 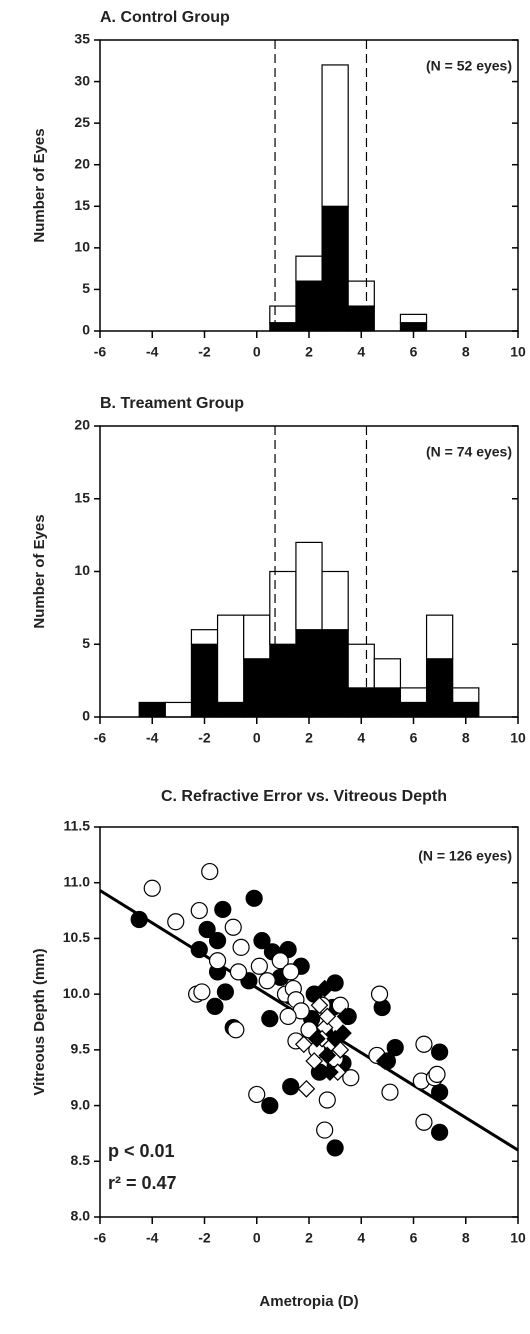 I want to click on y-tick-label: 8.5, so click(x=81, y=1160).